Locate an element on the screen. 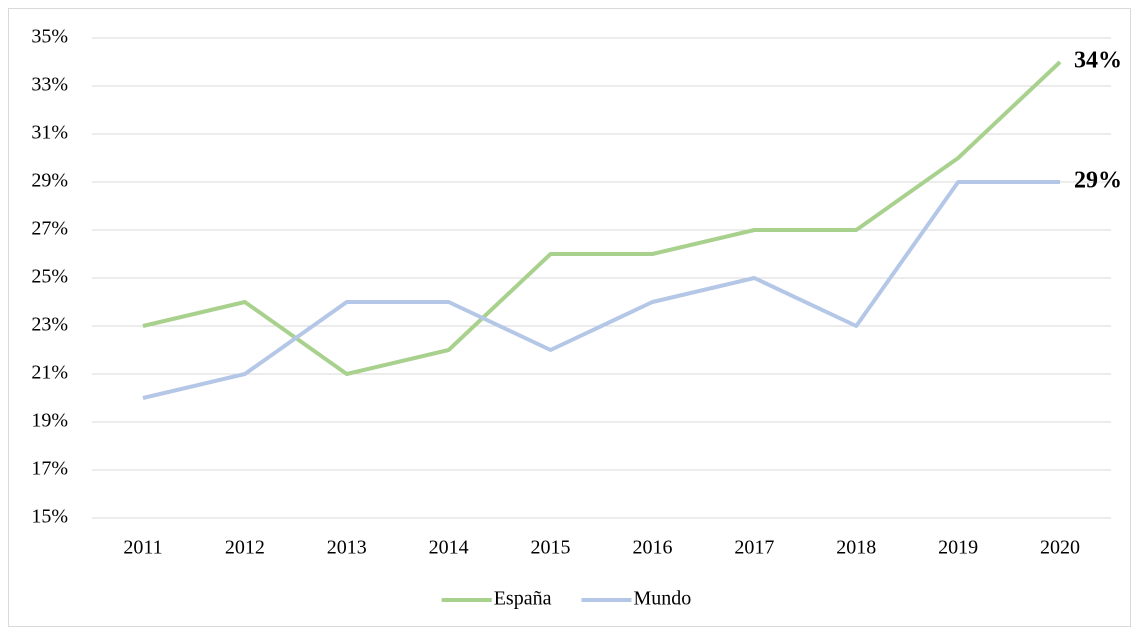  legend-label: España is located at coordinates (523, 599).